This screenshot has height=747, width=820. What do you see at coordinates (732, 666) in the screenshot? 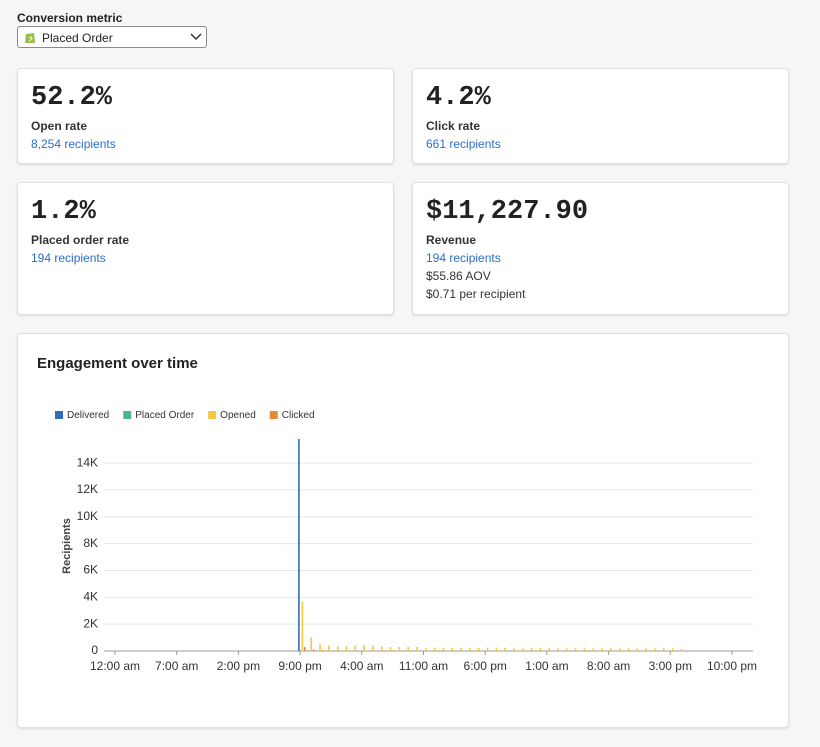
I see `x-tick-label: 10:00 pm` at bounding box center [732, 666].